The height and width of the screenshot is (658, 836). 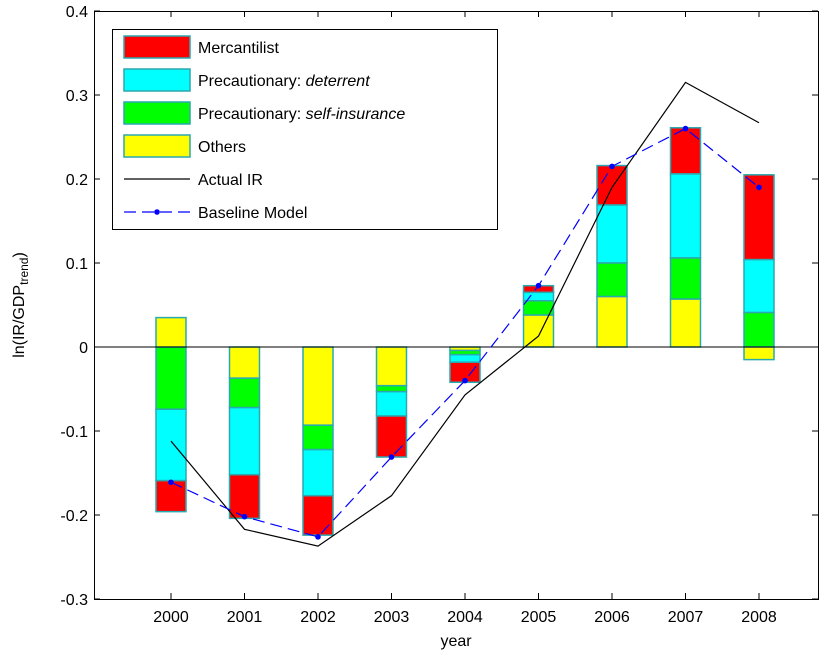 What do you see at coordinates (539, 617) in the screenshot?
I see `x-tick-label: 2005` at bounding box center [539, 617].